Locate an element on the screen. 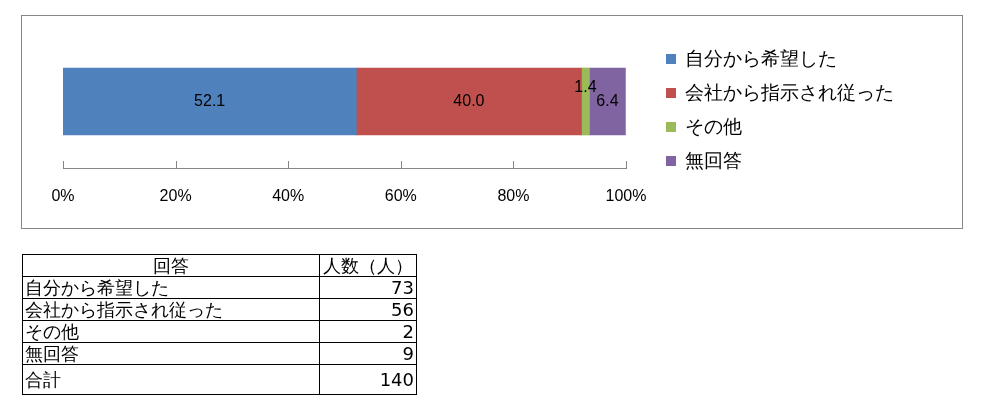 This screenshot has height=410, width=1006. legend-label: 自分から希望した is located at coordinates (761, 57).